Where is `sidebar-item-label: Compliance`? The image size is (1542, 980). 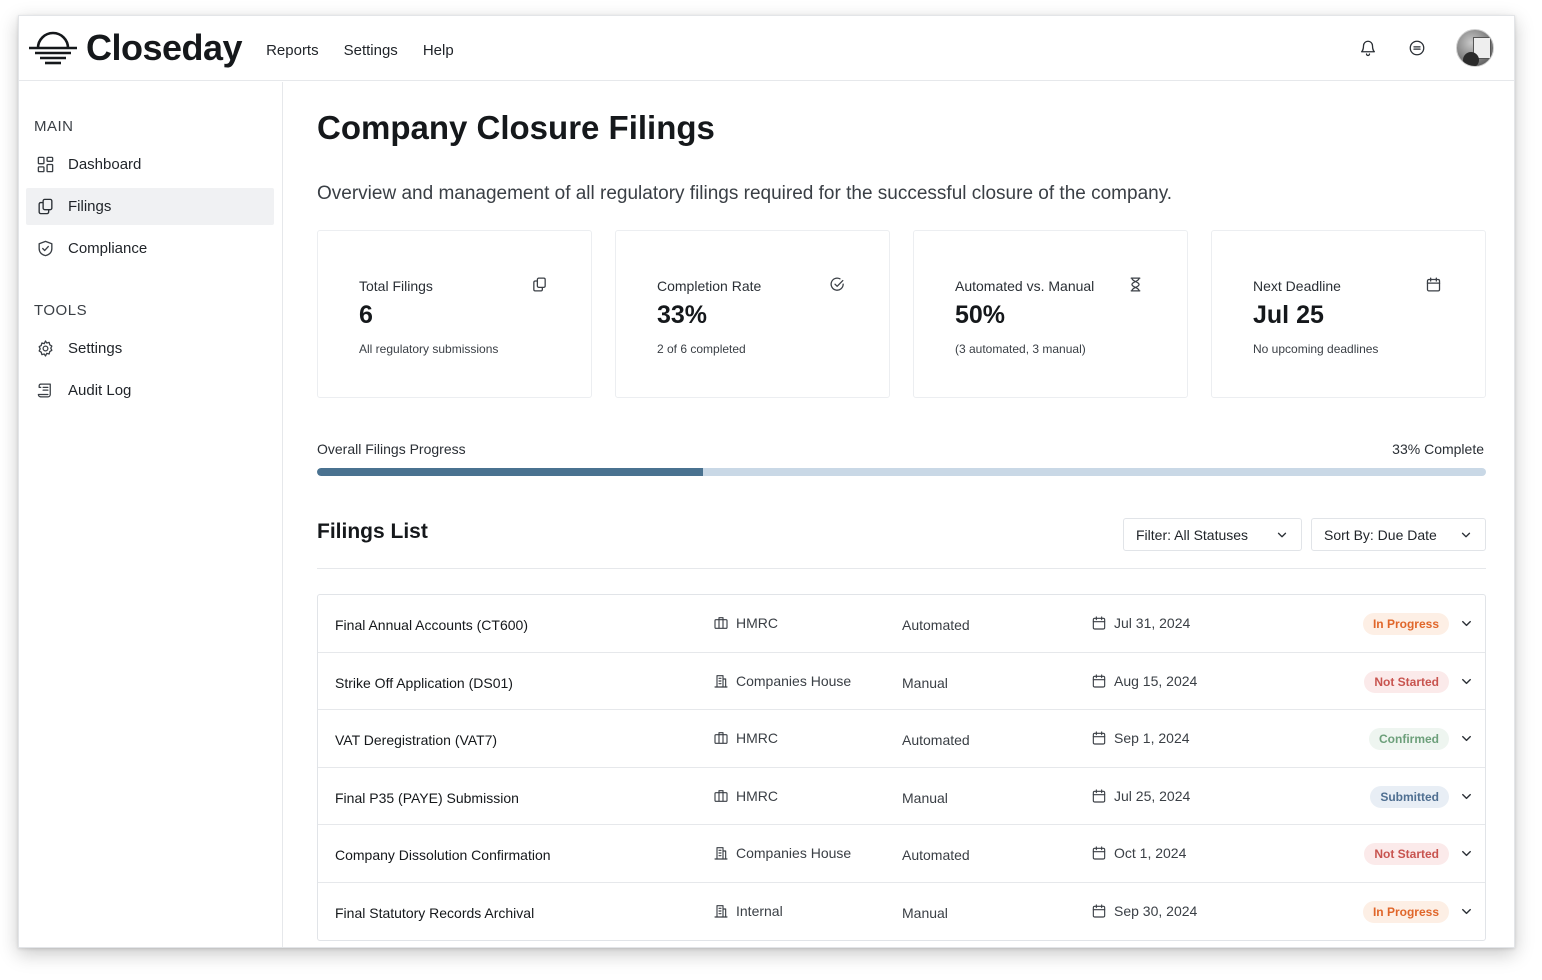
sidebar-item-label: Compliance is located at coordinates (108, 248).